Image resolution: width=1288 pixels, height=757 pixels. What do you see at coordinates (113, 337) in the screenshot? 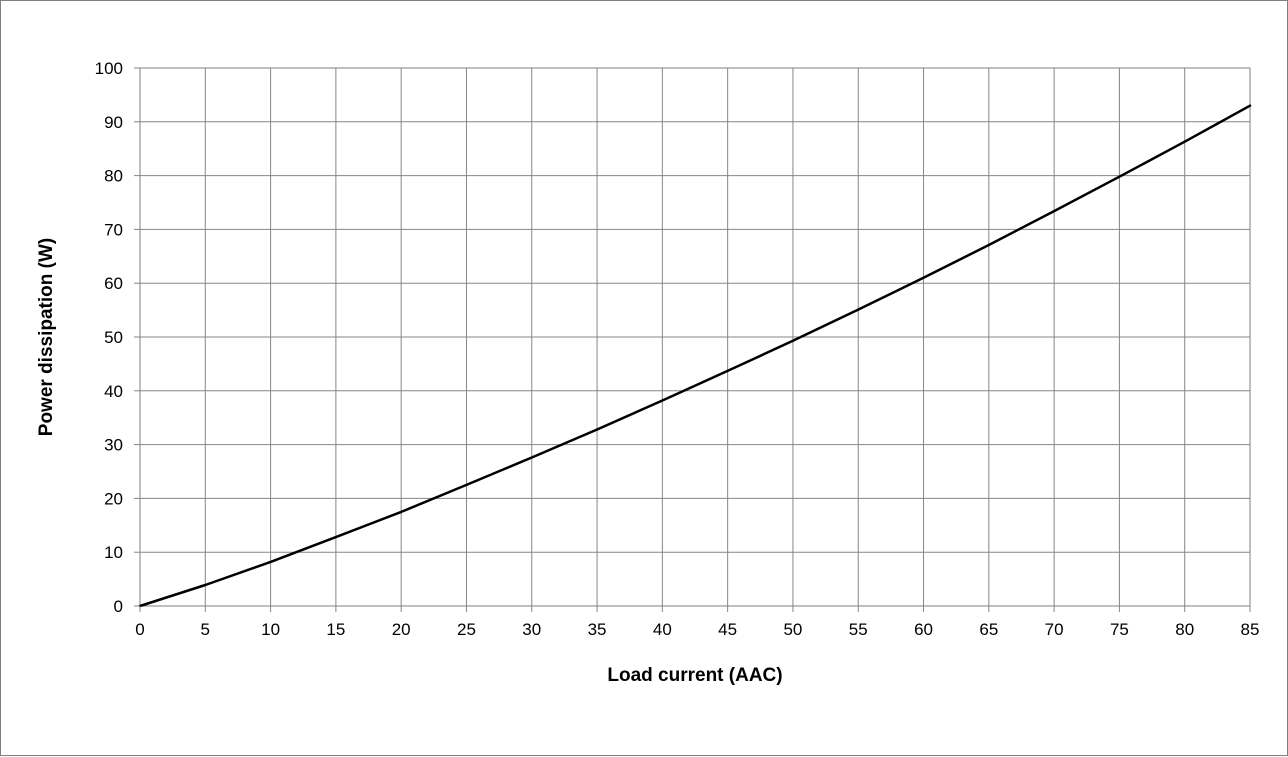
I see `y-tick-label: 50` at bounding box center [113, 337].